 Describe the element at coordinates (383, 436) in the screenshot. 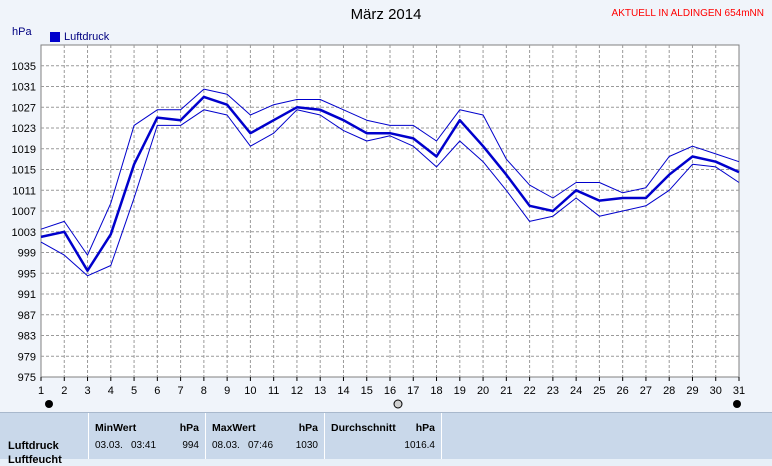

I see `avg-cell: Durchschnitt hPa 1016.4` at that location.